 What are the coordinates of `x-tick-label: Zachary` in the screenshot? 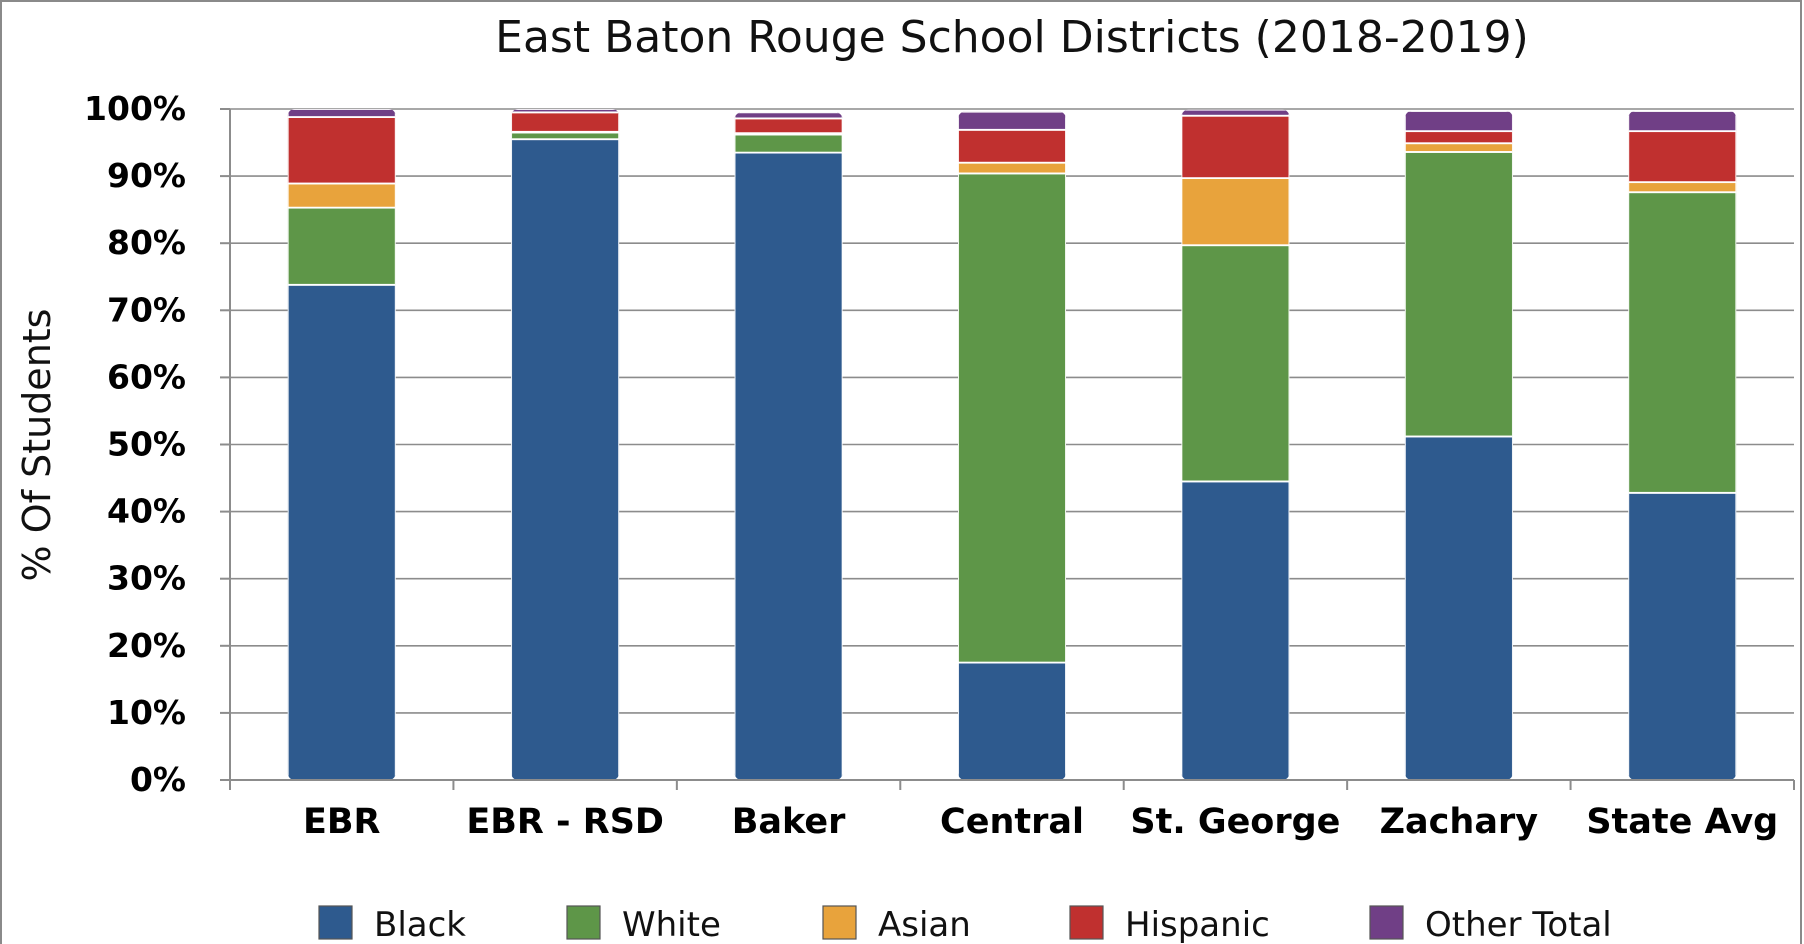 It's located at (1459, 822).